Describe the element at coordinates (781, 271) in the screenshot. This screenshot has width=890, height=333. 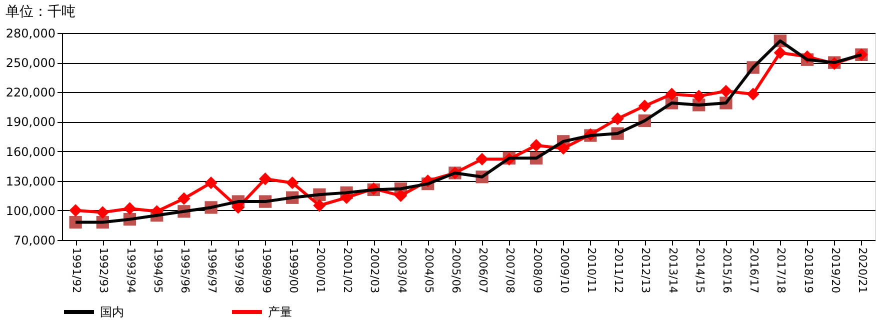
I see `x-tick-label: 2017/18` at that location.